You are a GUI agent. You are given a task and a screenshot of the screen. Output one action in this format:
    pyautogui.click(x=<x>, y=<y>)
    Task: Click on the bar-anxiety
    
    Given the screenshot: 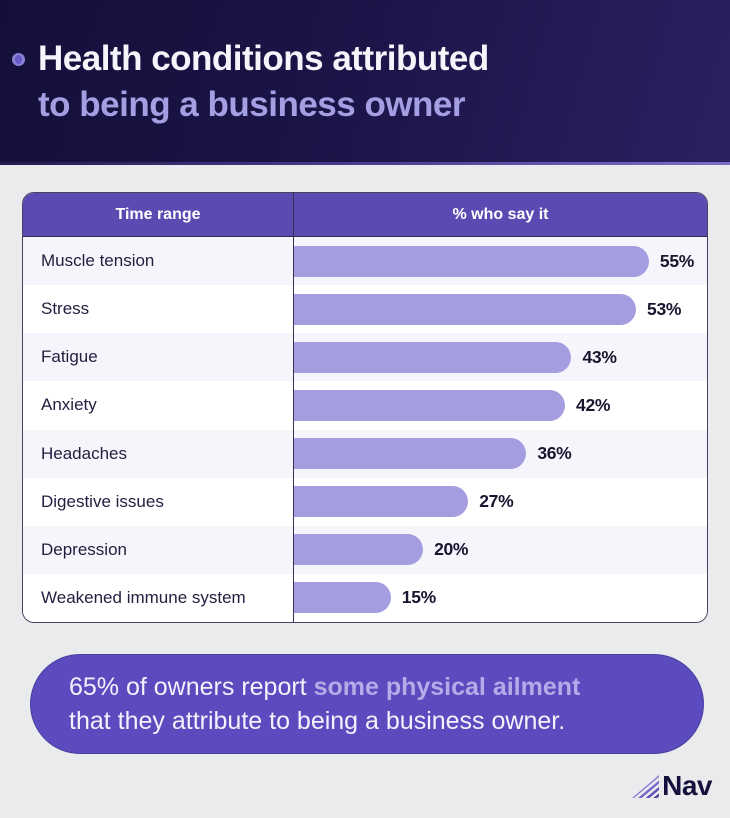 What is the action you would take?
    pyautogui.click(x=430, y=405)
    